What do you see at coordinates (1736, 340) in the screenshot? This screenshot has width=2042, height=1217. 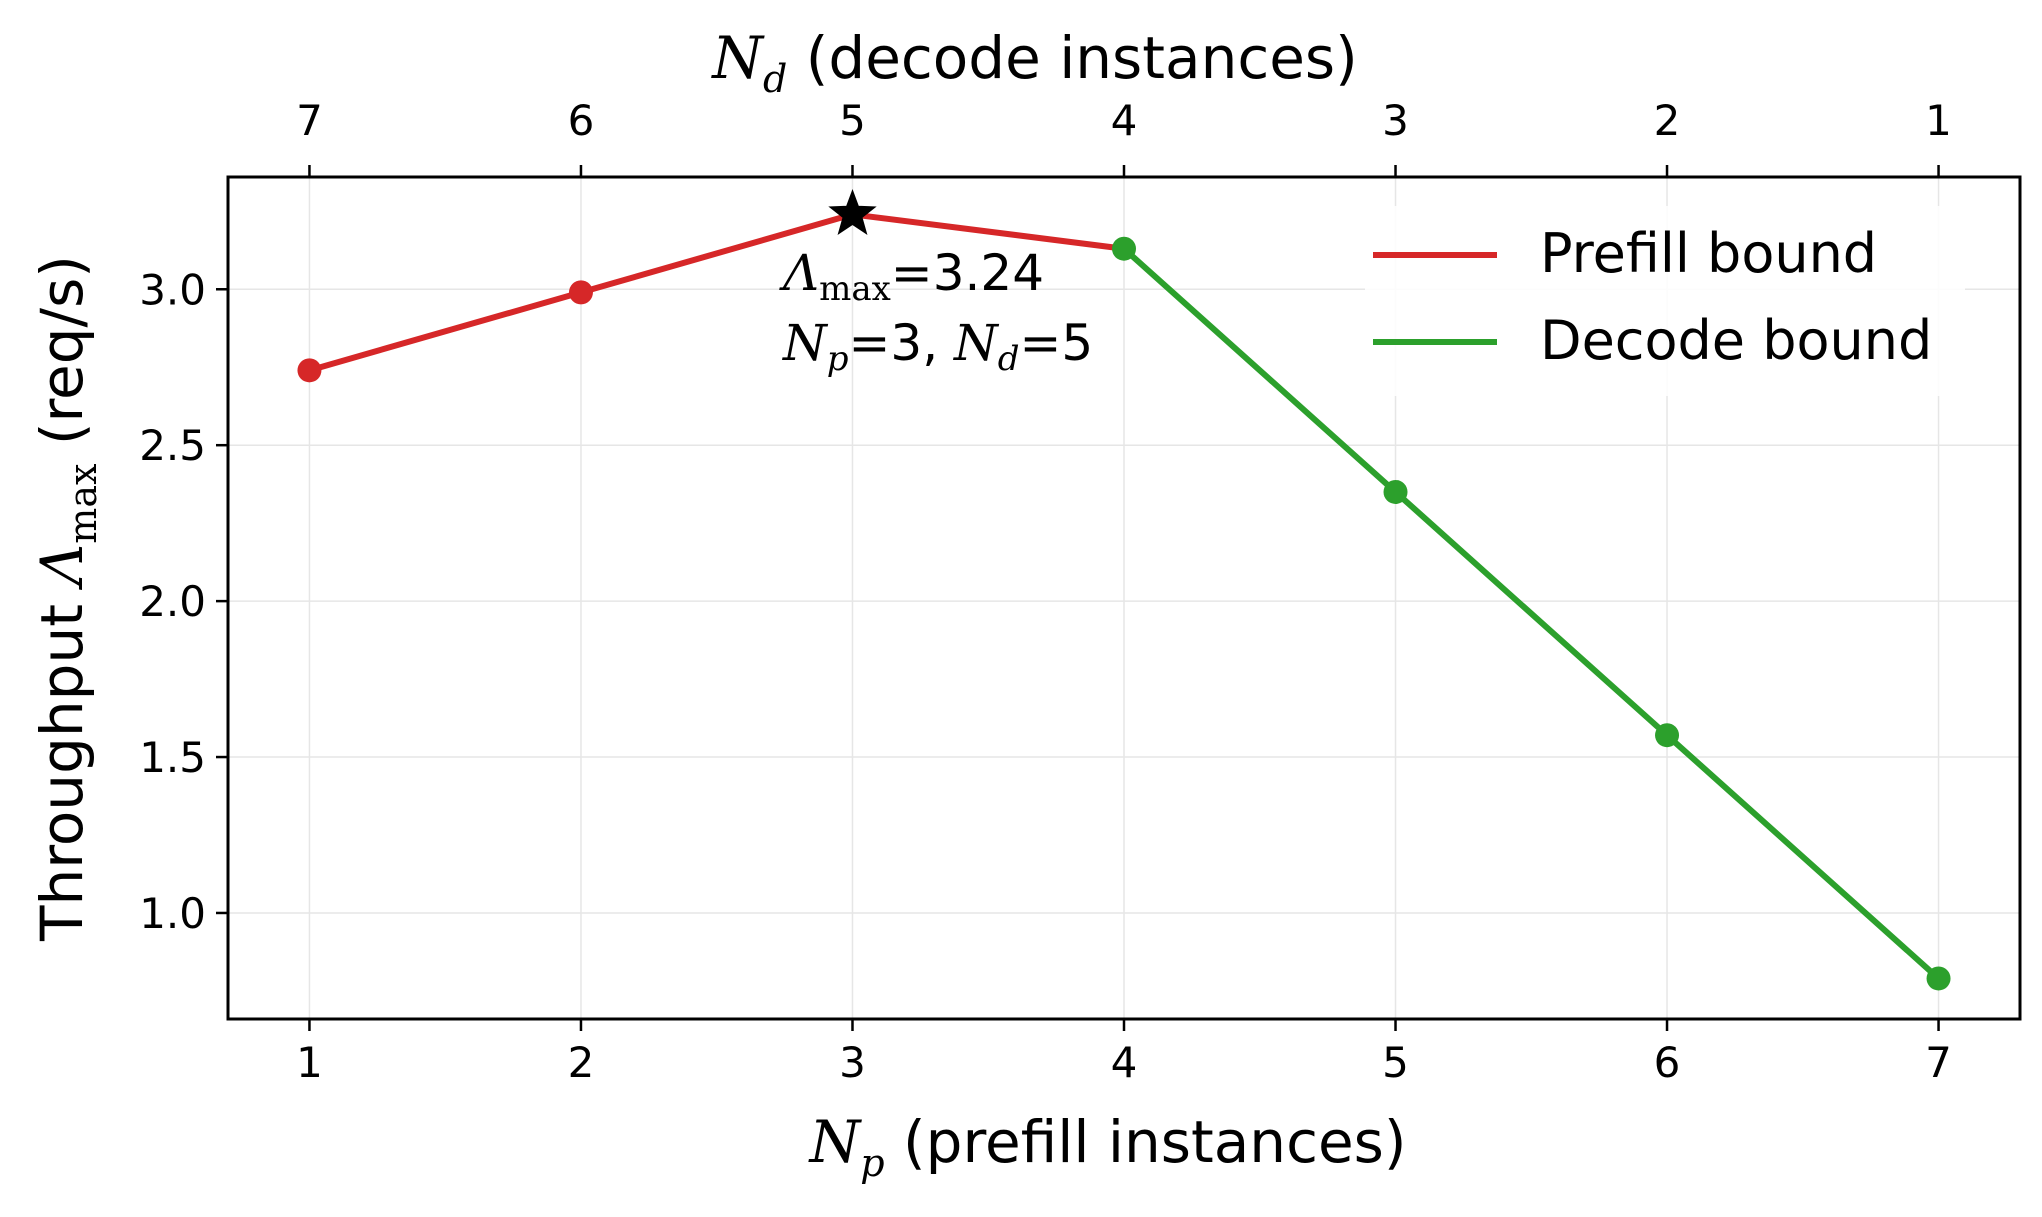 I see `legend-label-decode: Decode bound` at bounding box center [1736, 340].